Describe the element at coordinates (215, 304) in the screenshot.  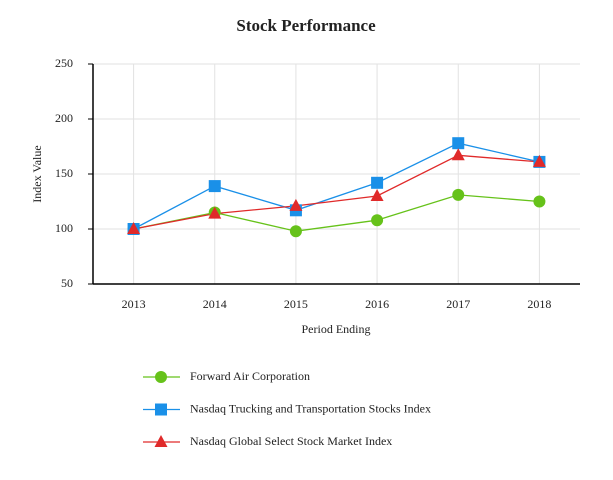
I see `x-tick-label: 2014` at that location.